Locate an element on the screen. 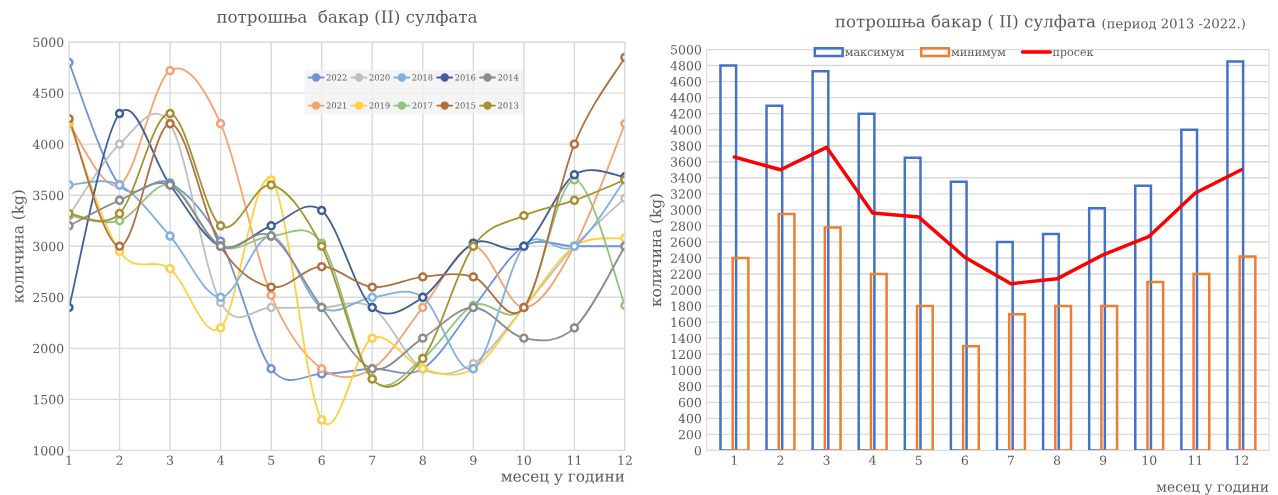 The height and width of the screenshot is (495, 1278). chart-subtitle: (период 2013 -2022.) is located at coordinates (1173, 24).